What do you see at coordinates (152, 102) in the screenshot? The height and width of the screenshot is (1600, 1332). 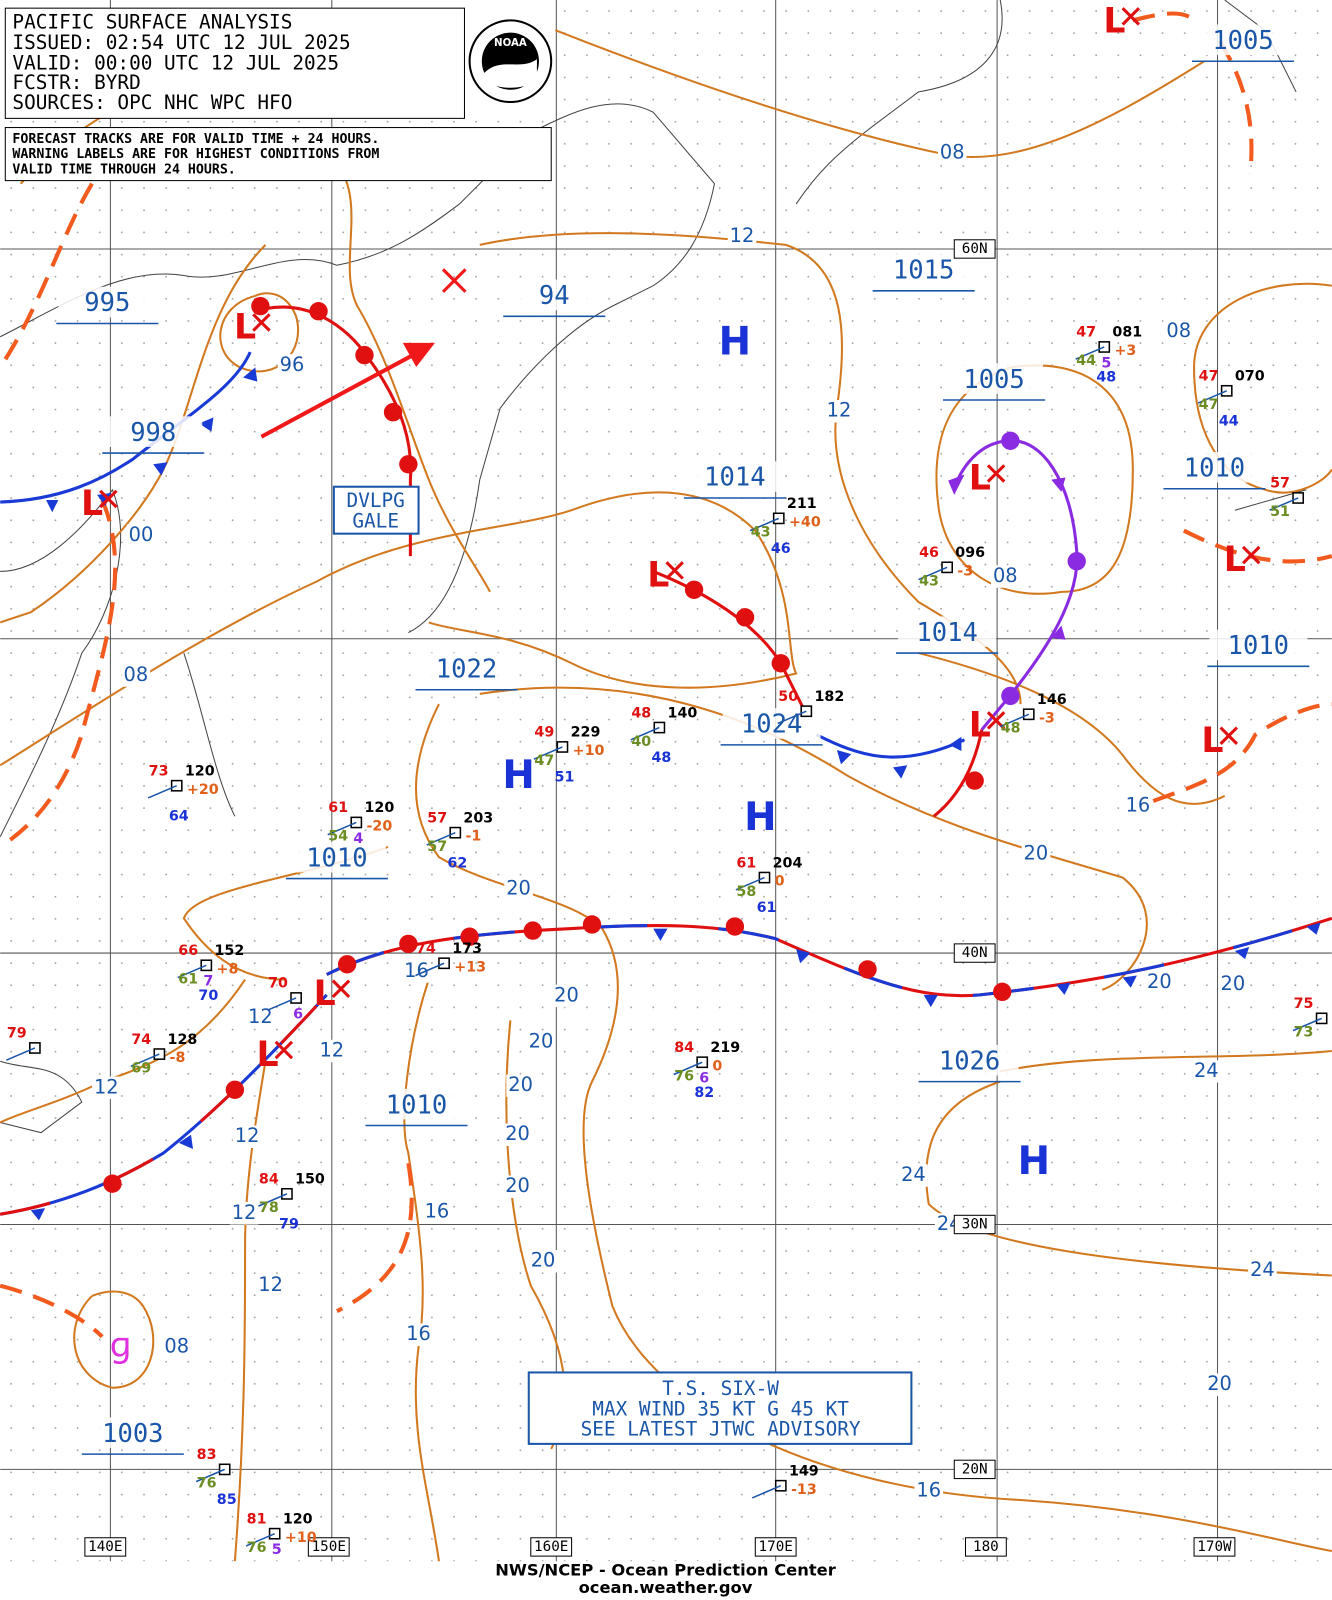 I see `sources: SOURCES: OPC NHC WPC HFO` at bounding box center [152, 102].